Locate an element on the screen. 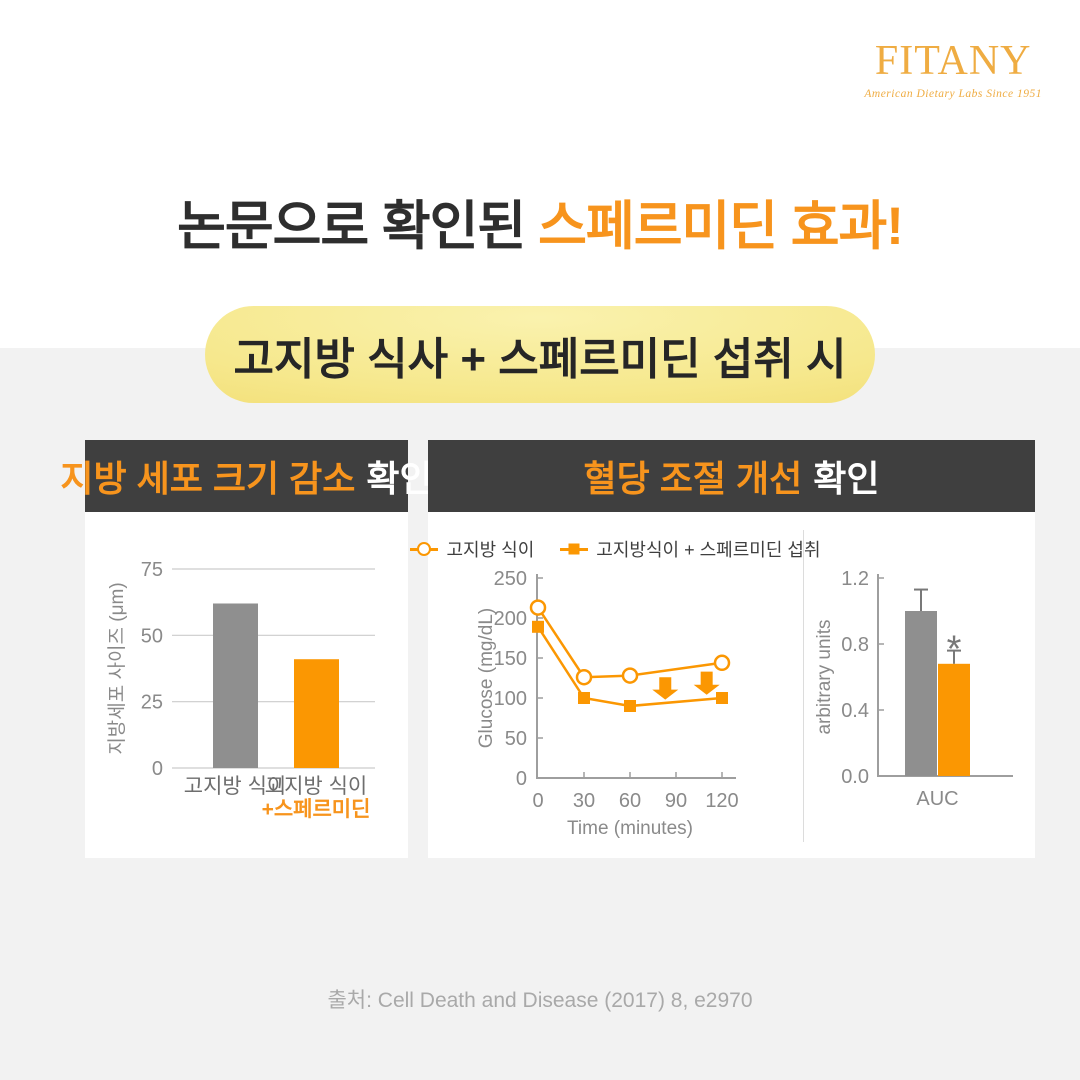 The width and height of the screenshot is (1080, 1080). svg-text: 150 is located at coordinates (510, 659).